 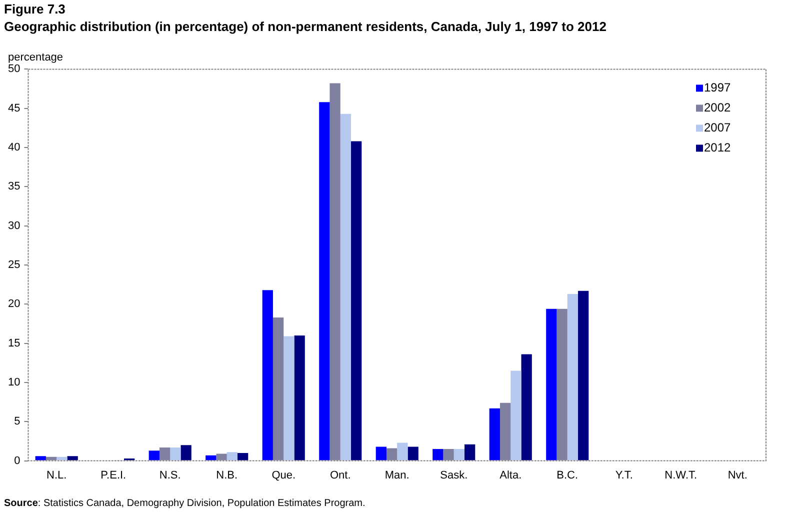 I want to click on source-note: Source: Statistics Canada, Demography Division, Population Estimates Program., so click(x=185, y=503).